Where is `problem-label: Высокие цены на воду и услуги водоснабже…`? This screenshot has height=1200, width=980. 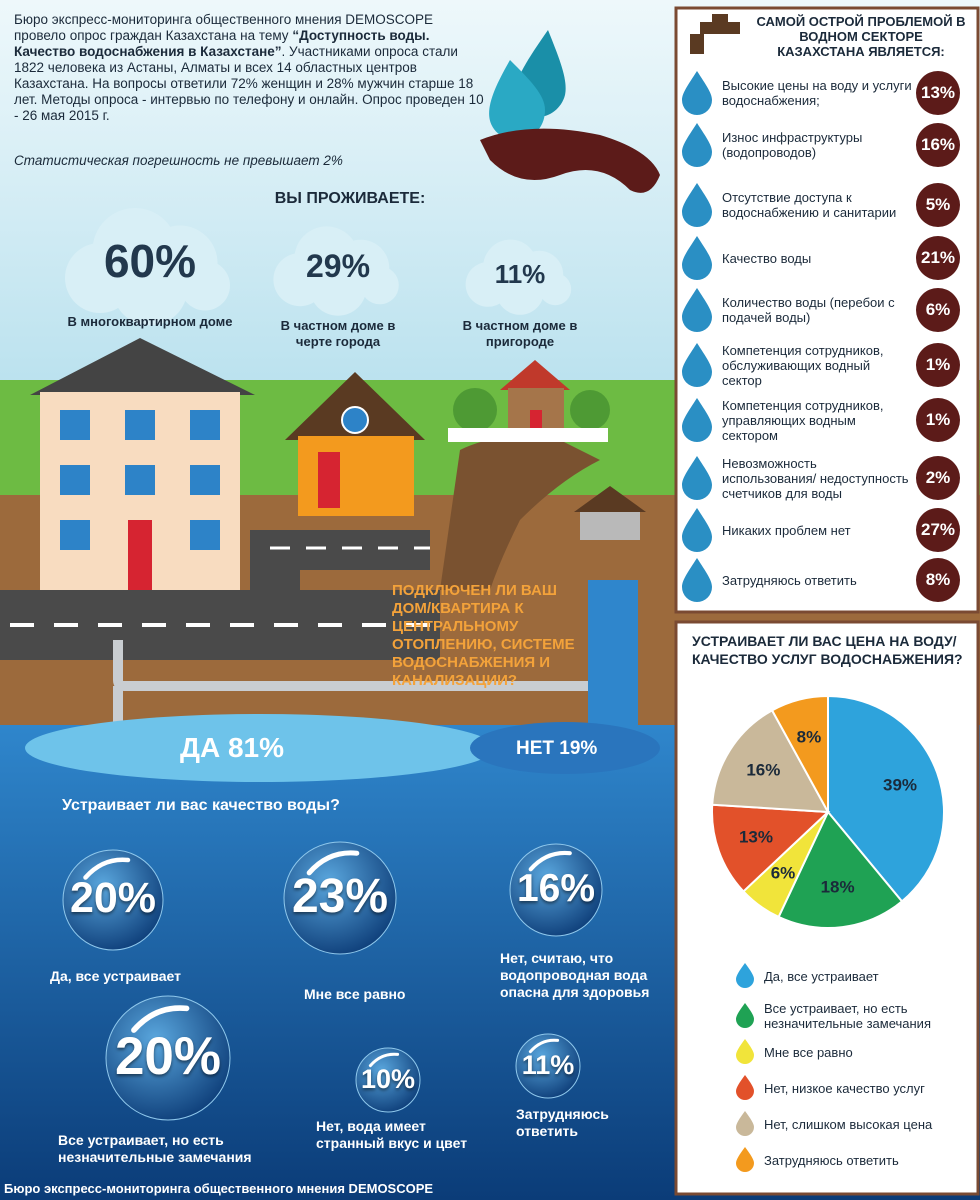 problem-label: Высокие цены на воду и услуги водоснабже… is located at coordinates (817, 93).